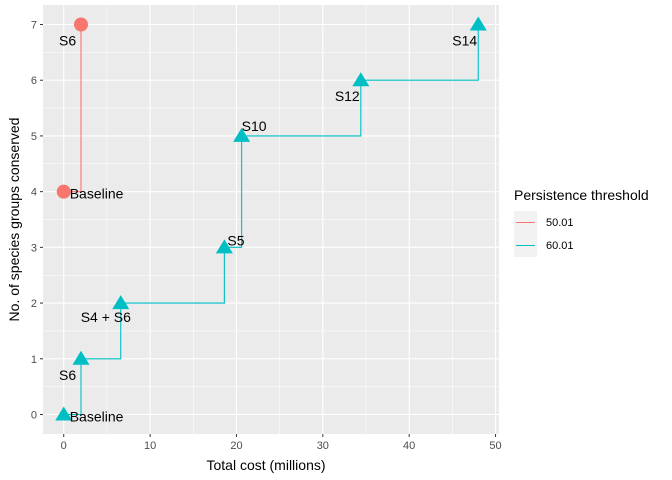 This screenshot has height=480, width=672. I want to click on point-label: S14, so click(464, 41).